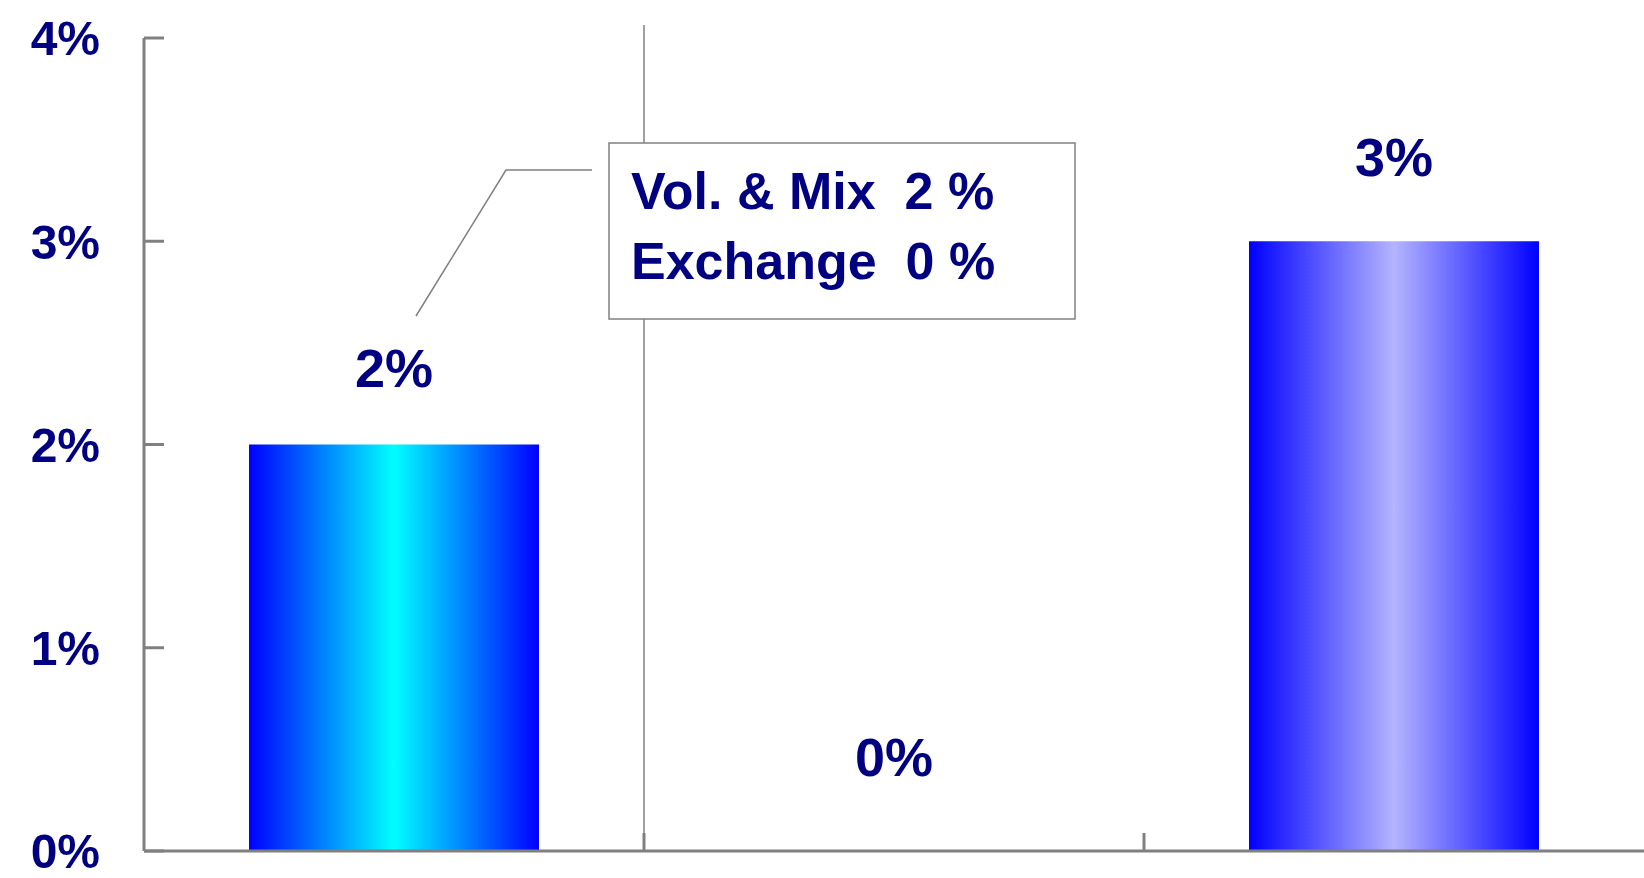 The height and width of the screenshot is (878, 1644). Describe the element at coordinates (65, 39) in the screenshot. I see `y-tick-label: 4%` at that location.